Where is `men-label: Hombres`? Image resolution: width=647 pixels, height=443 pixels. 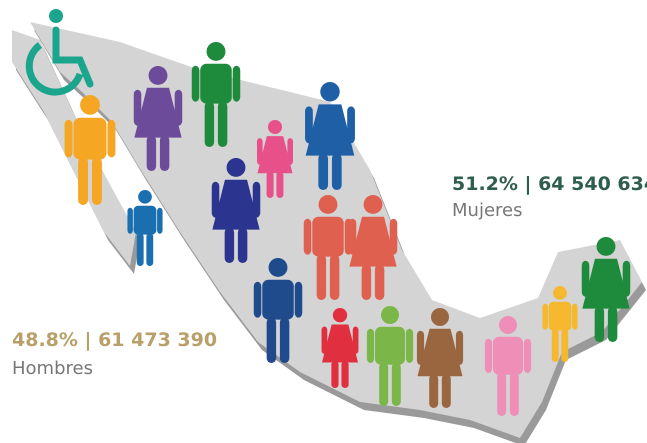
men-label: Hombres is located at coordinates (52, 368).